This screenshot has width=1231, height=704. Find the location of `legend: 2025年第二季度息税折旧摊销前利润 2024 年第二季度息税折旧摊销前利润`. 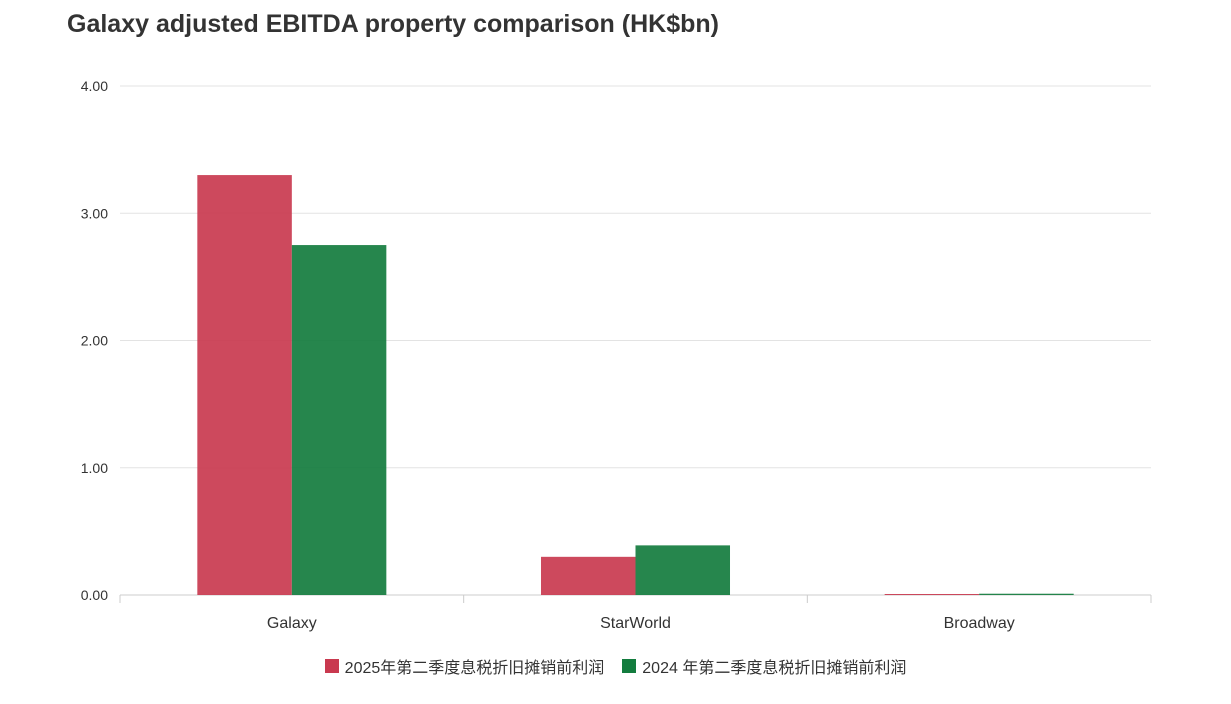

legend: 2025年第二季度息税折旧摊销前利润 2024 年第二季度息税折旧摊销前利润 is located at coordinates (615, 666).